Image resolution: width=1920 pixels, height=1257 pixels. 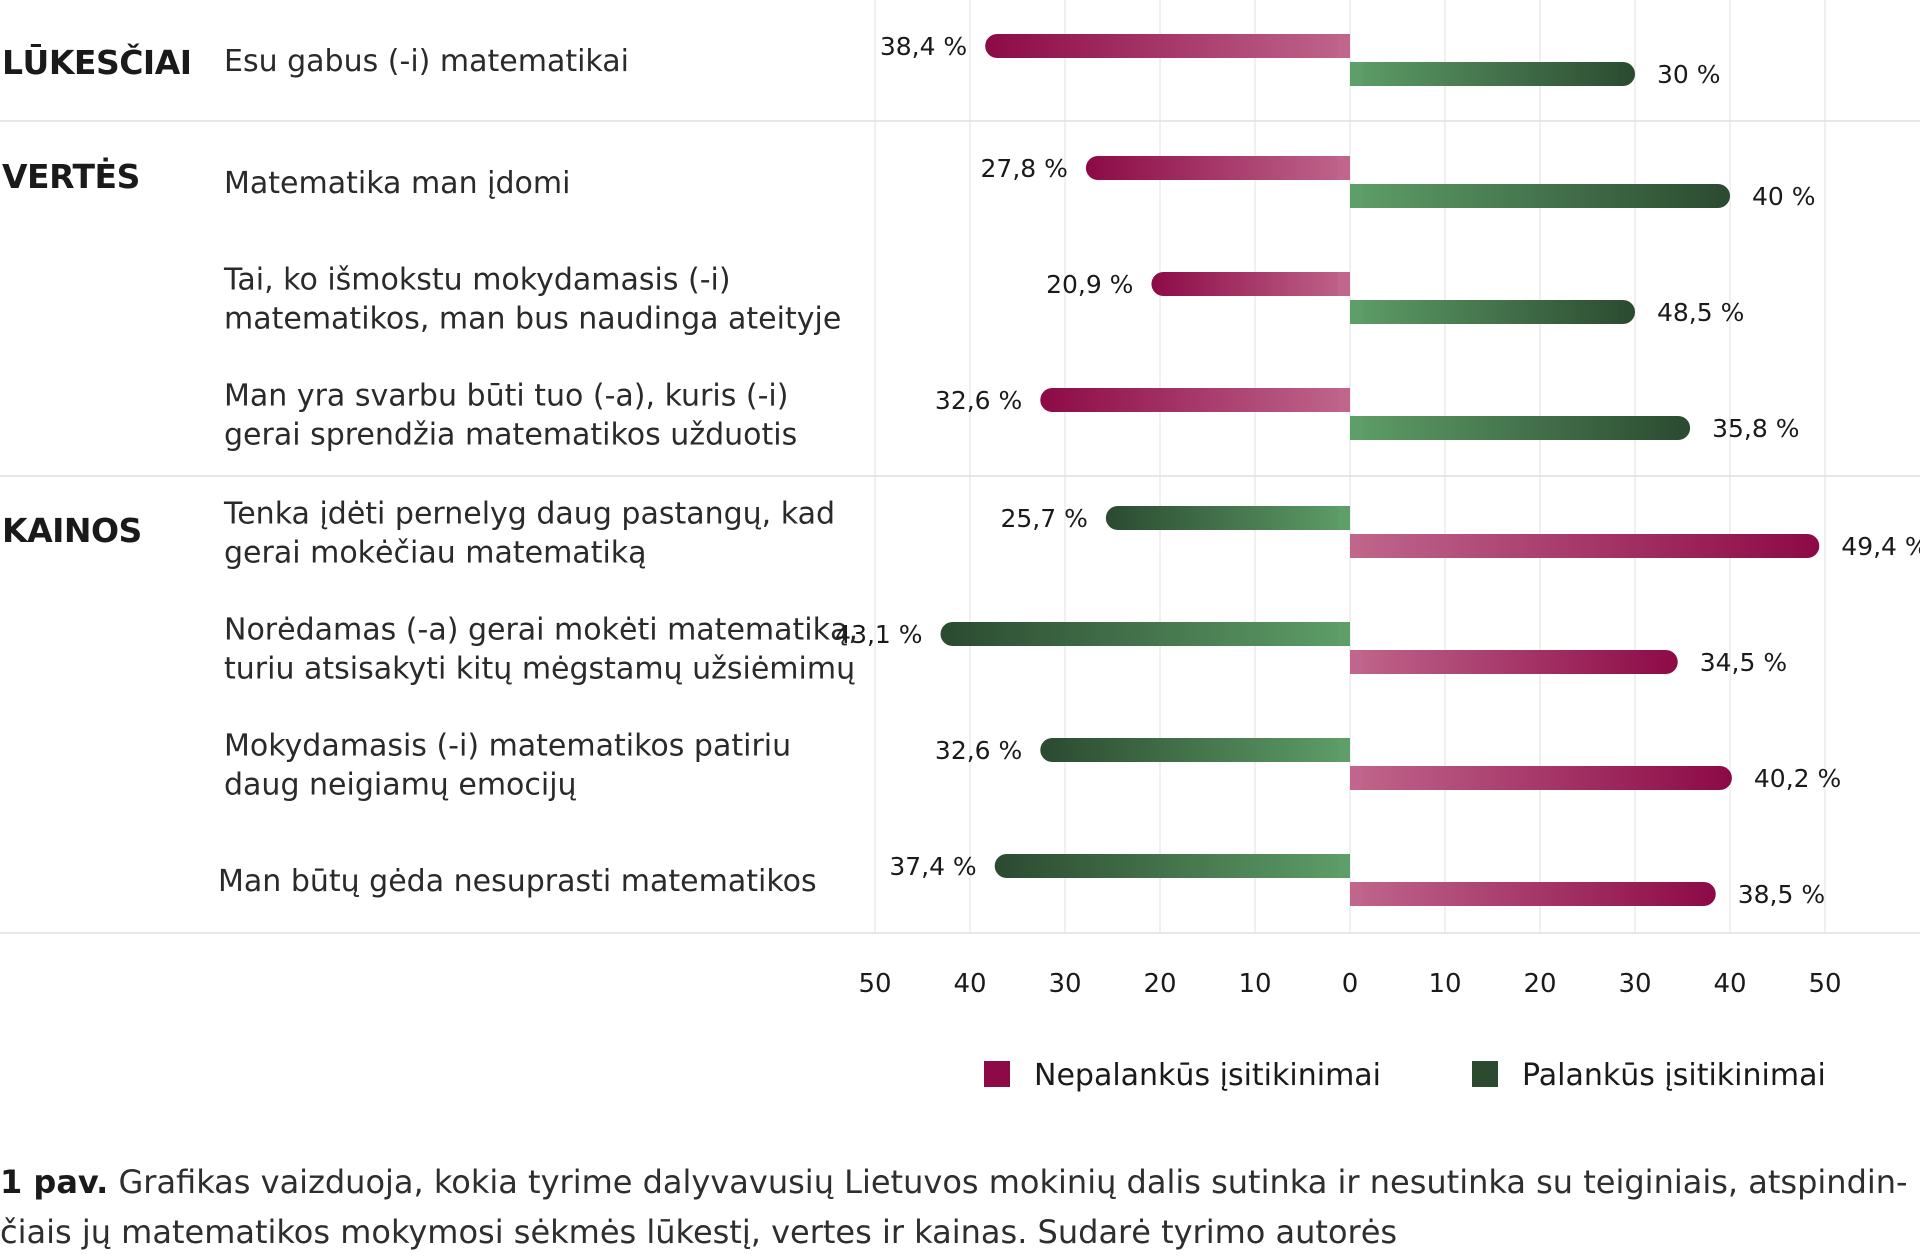 What do you see at coordinates (1674, 1075) in the screenshot?
I see `legend-label: Palankūs įsitikinimai` at bounding box center [1674, 1075].